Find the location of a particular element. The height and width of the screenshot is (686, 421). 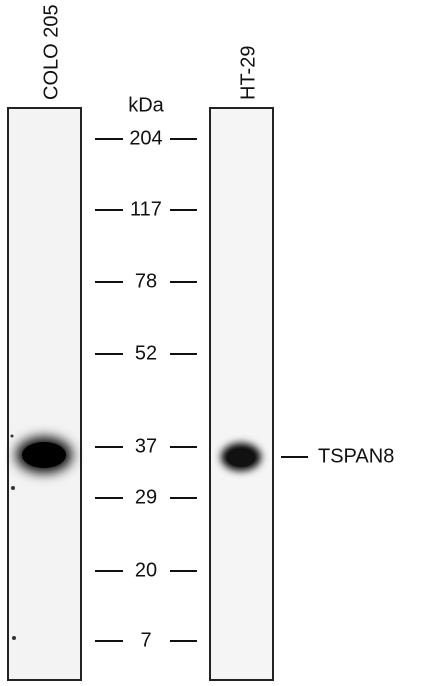

lane-label: HT-29 is located at coordinates (248, 73).